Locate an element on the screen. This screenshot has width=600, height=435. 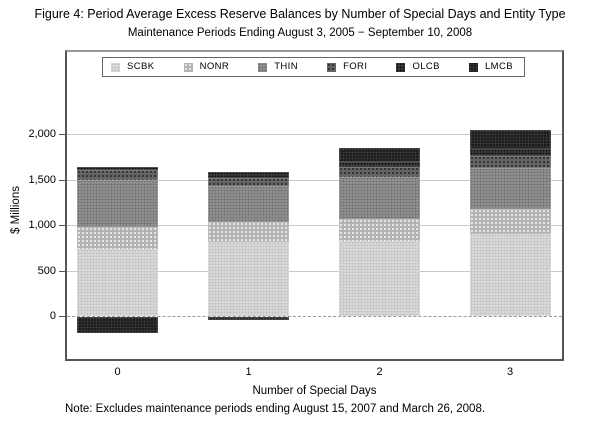
legend-label-OLCB: OLCB is located at coordinates (426, 66).